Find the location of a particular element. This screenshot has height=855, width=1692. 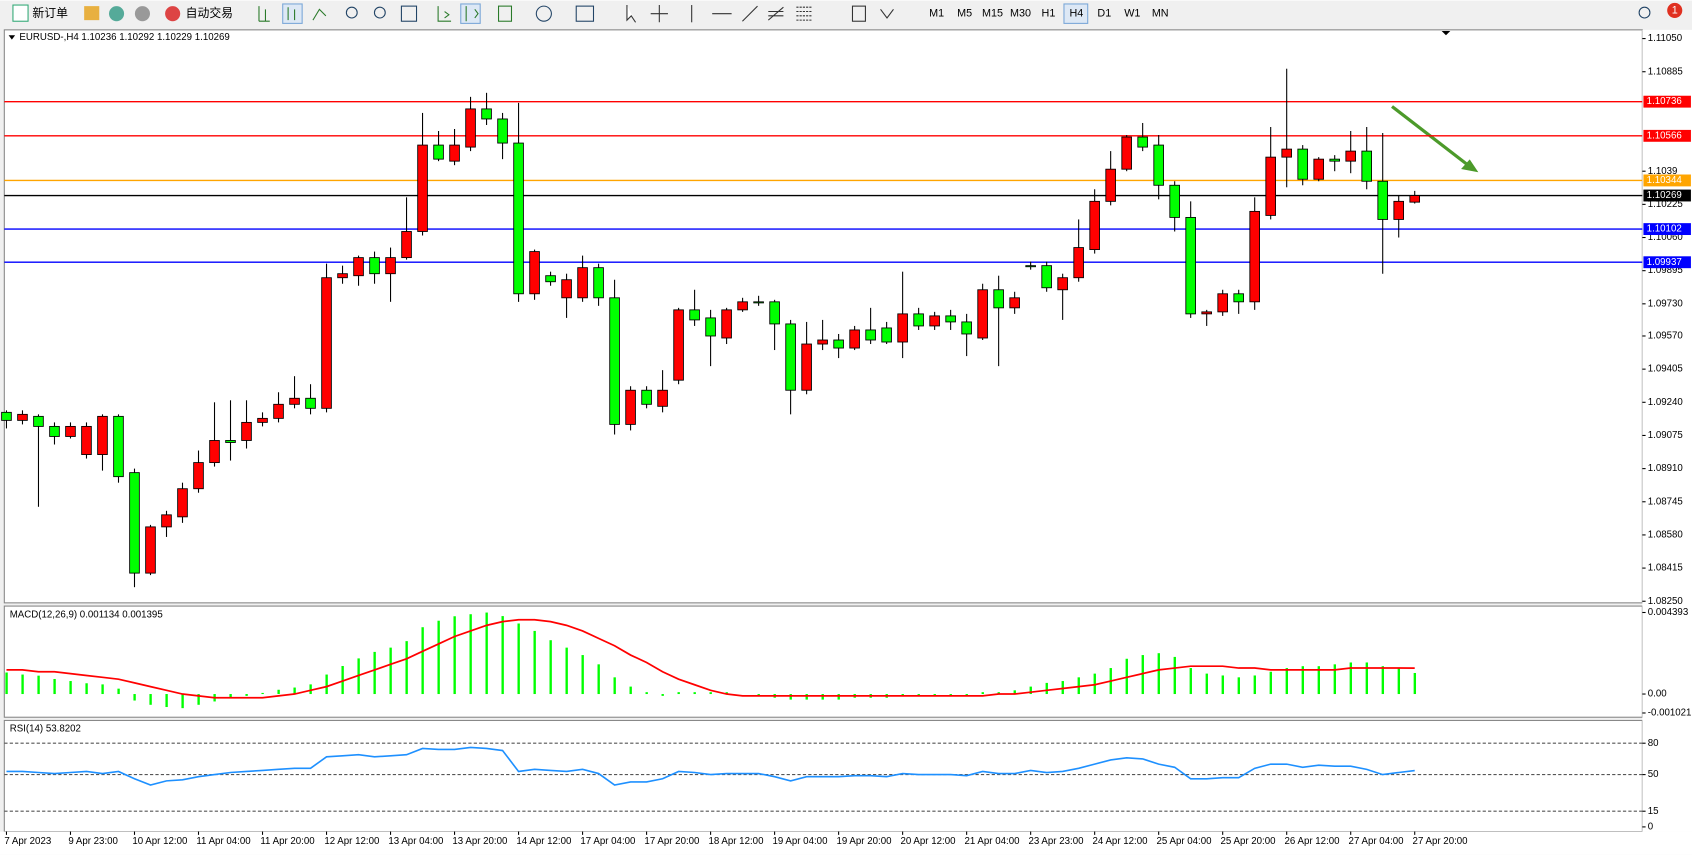

x-tick-label: 19 Apr 20:00 is located at coordinates (864, 841).